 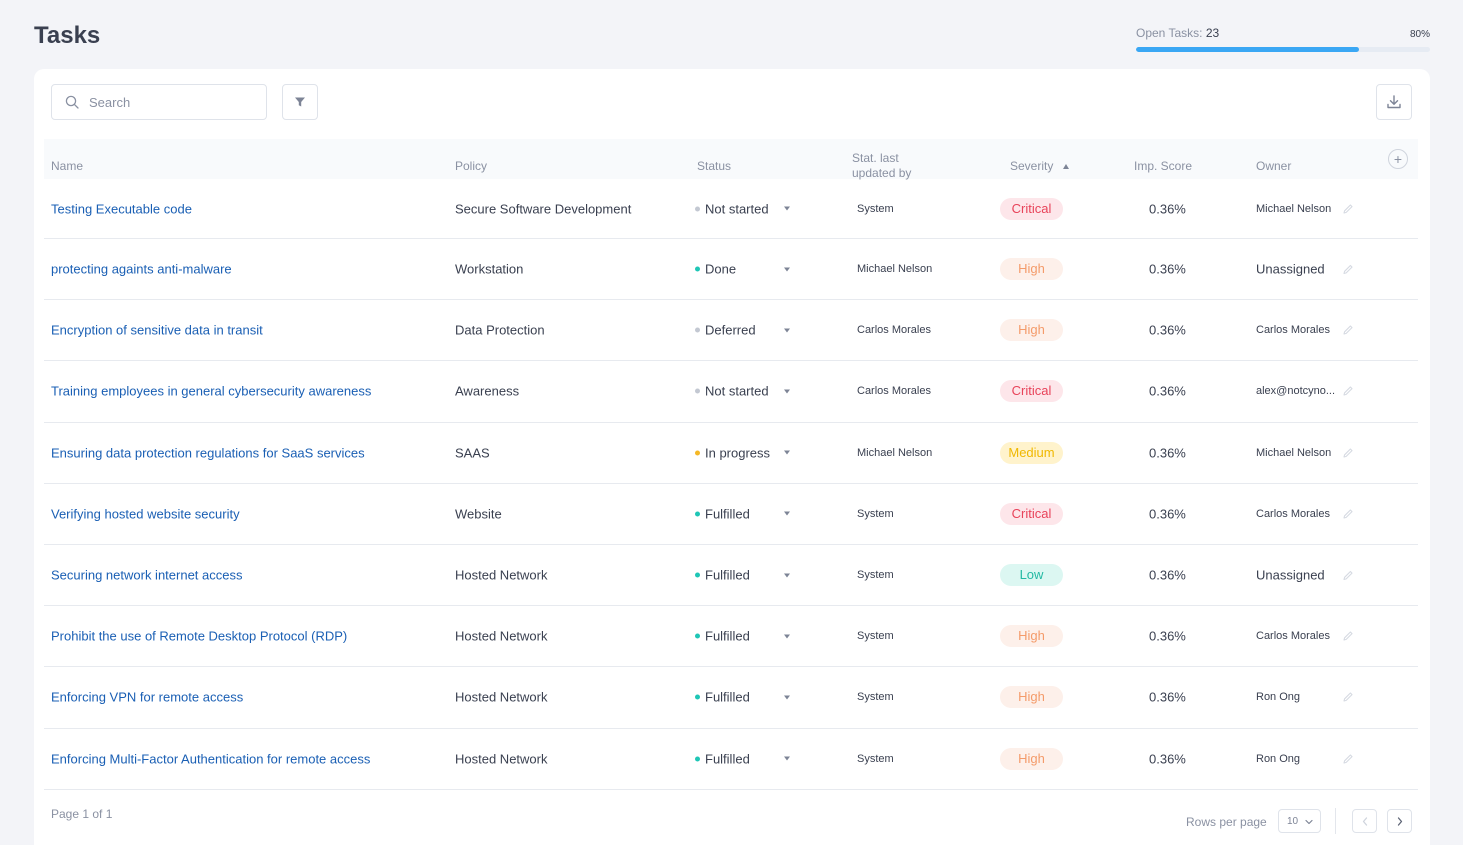 I want to click on policy-cell: Data Protection, so click(x=500, y=330).